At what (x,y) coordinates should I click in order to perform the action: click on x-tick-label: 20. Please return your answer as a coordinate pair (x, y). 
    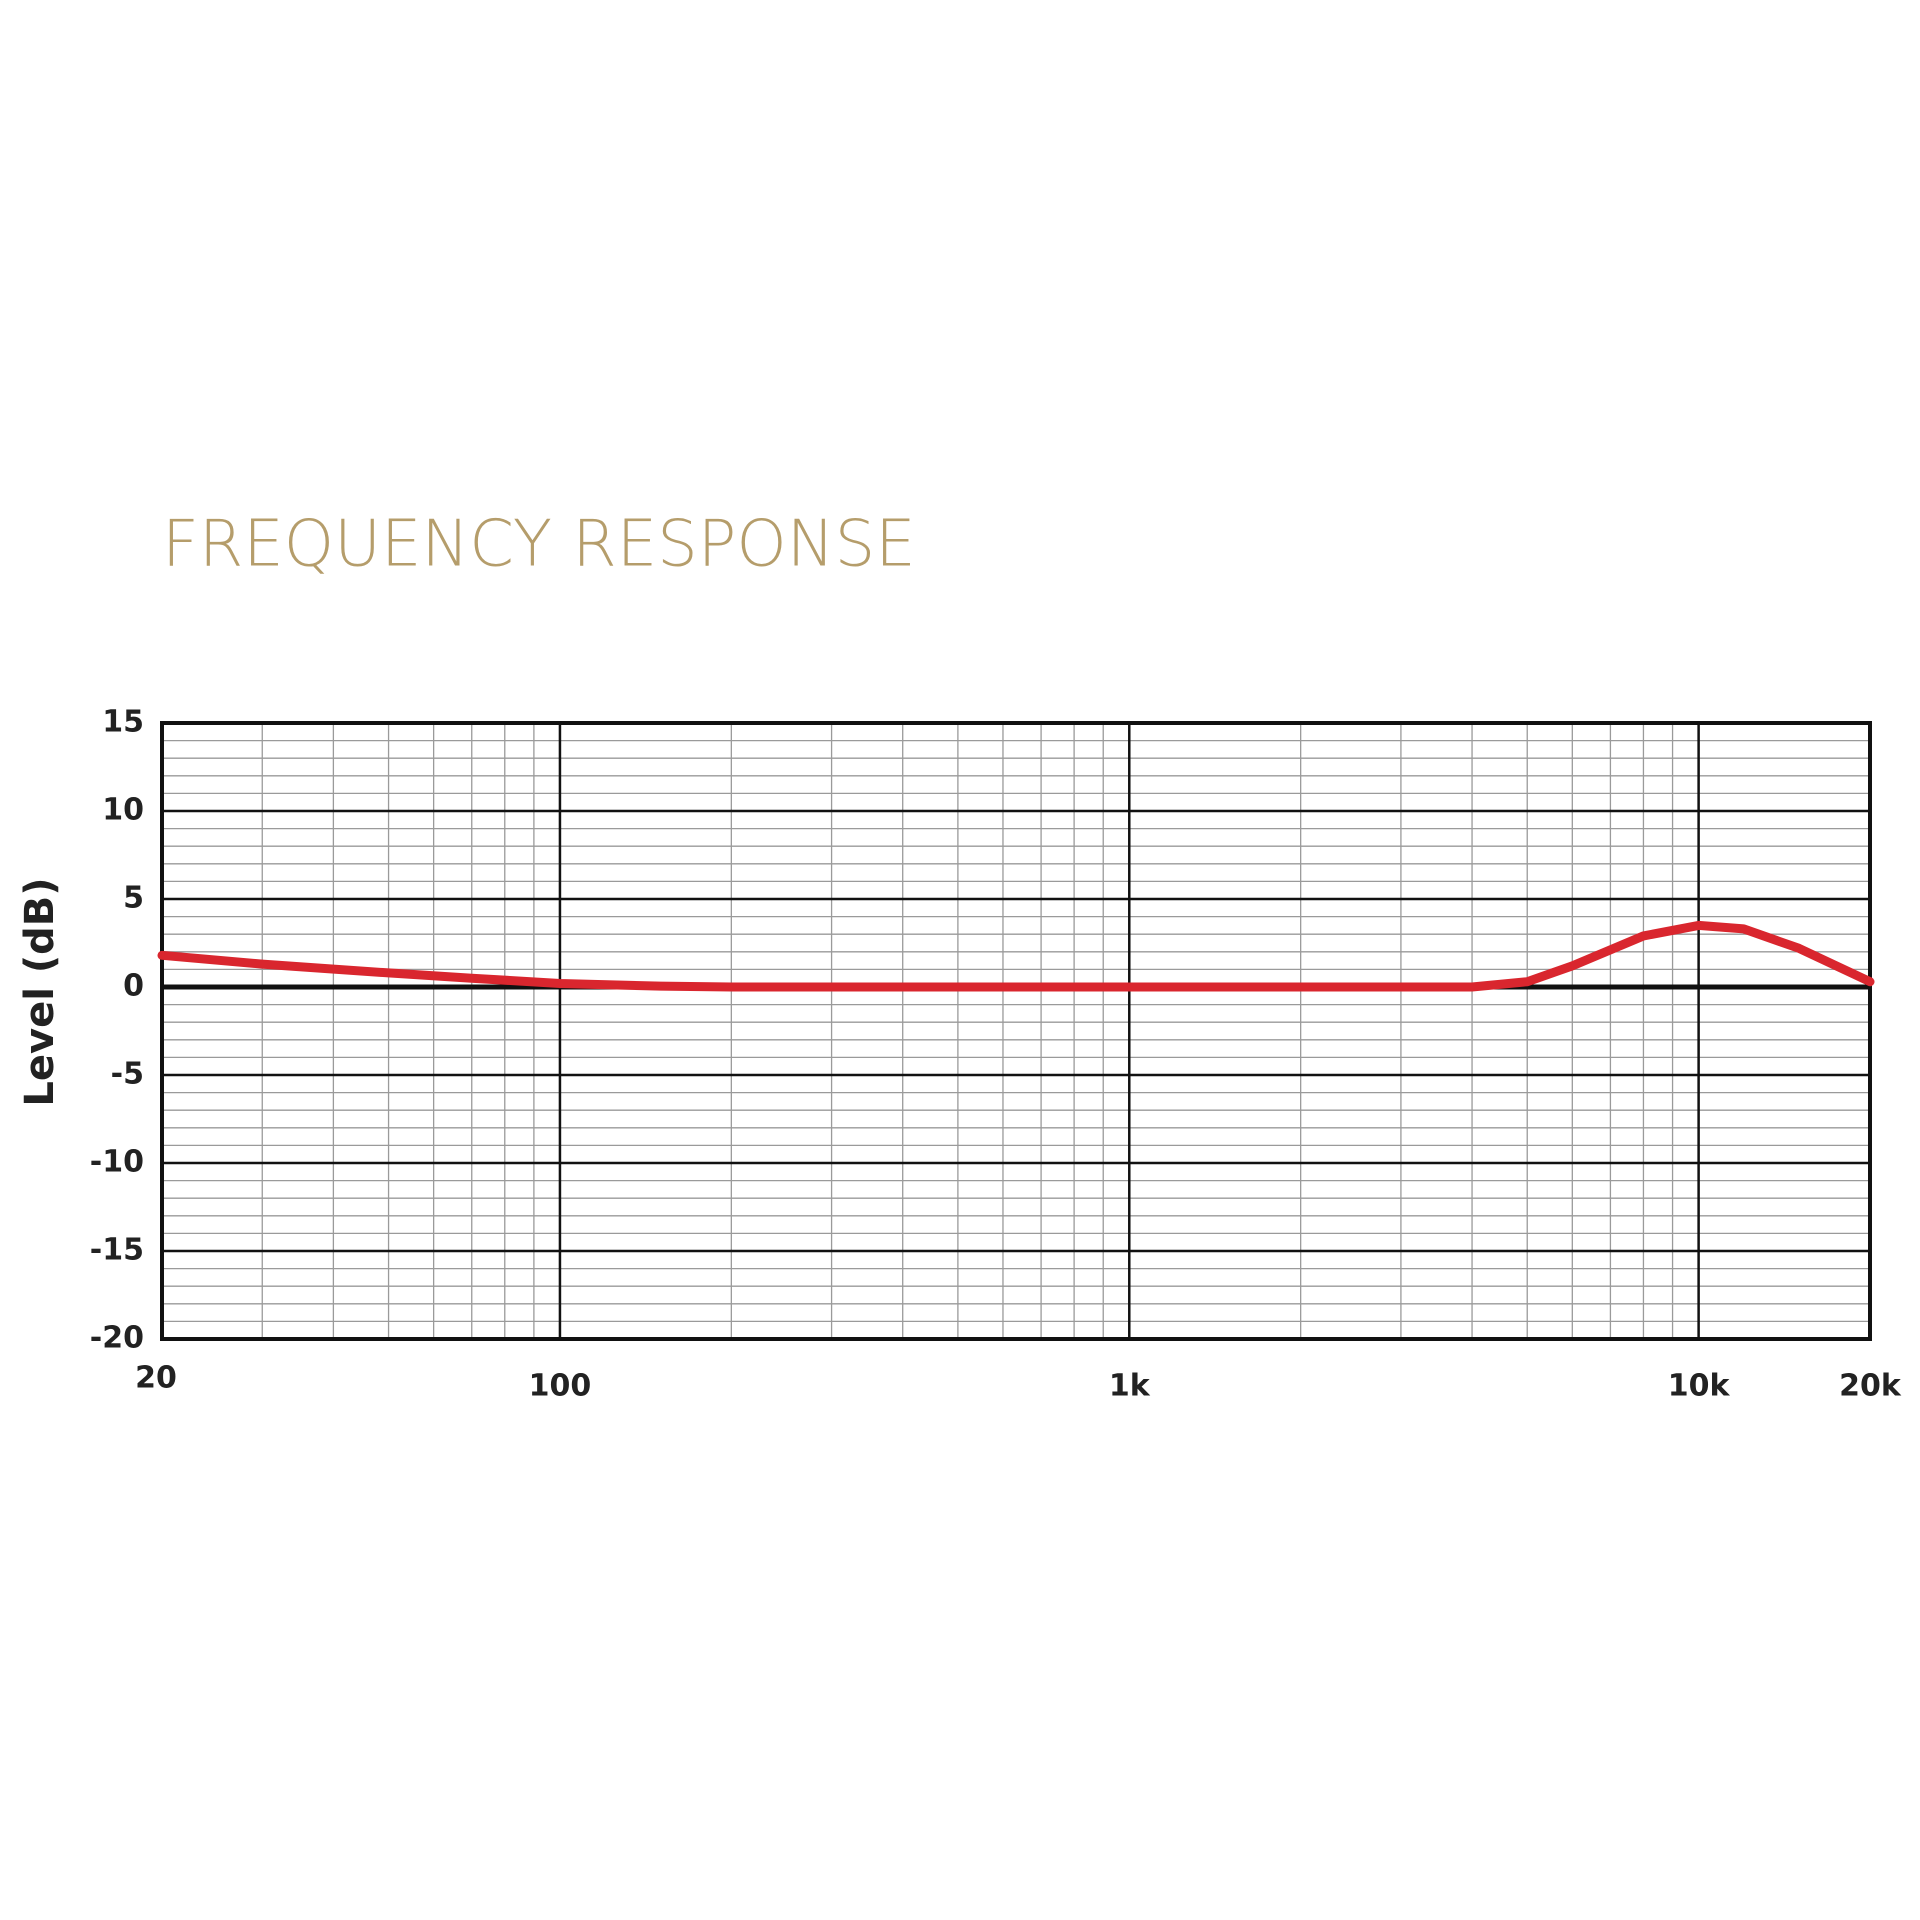
    Looking at the image, I should click on (156, 1378).